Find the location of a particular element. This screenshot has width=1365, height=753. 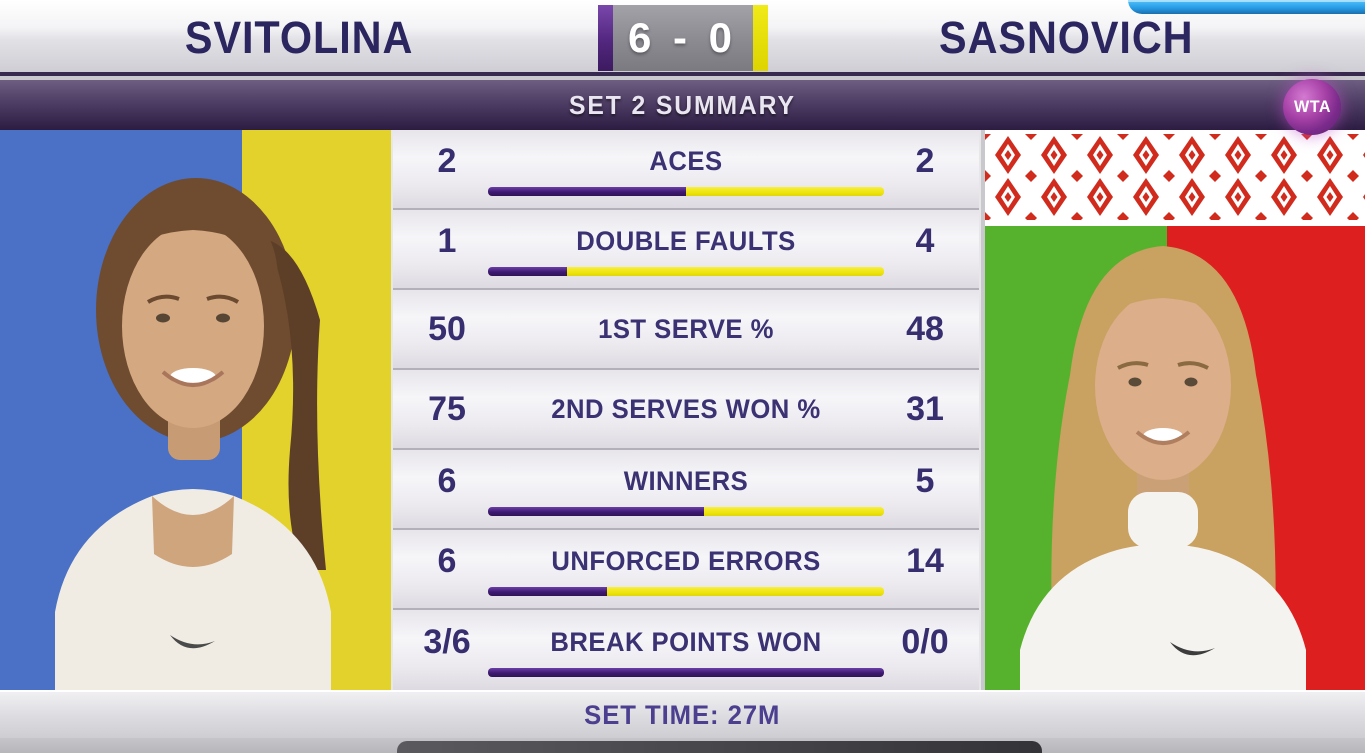

stat-value-right: 14 is located at coordinates (925, 561).